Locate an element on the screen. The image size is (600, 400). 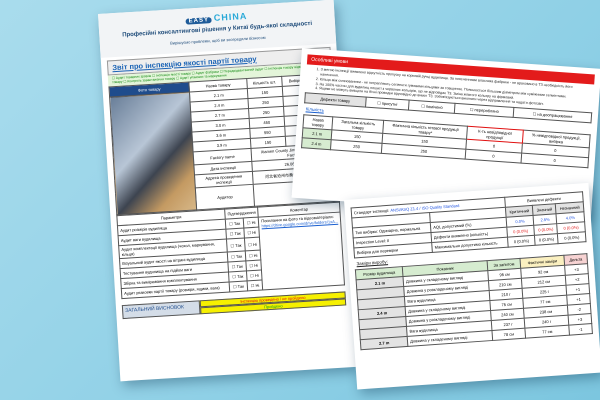
logo-china: CHINA is located at coordinates (230, 16).